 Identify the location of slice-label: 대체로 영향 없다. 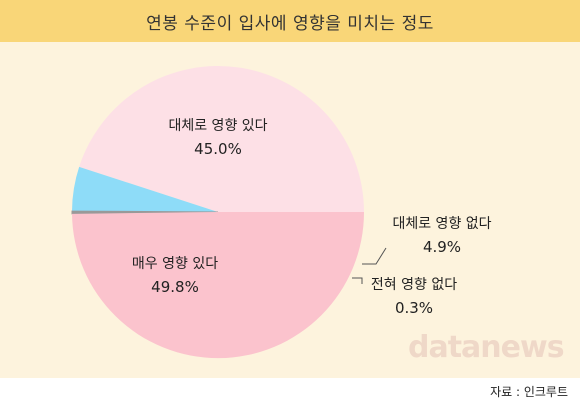
(441, 224).